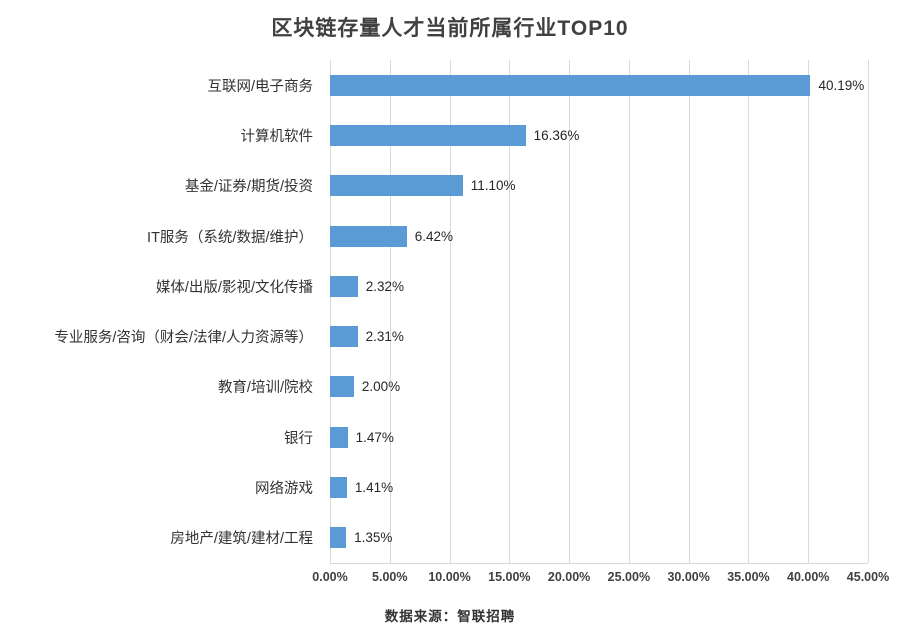  I want to click on x-axis-tick: 40.00%, so click(808, 577).